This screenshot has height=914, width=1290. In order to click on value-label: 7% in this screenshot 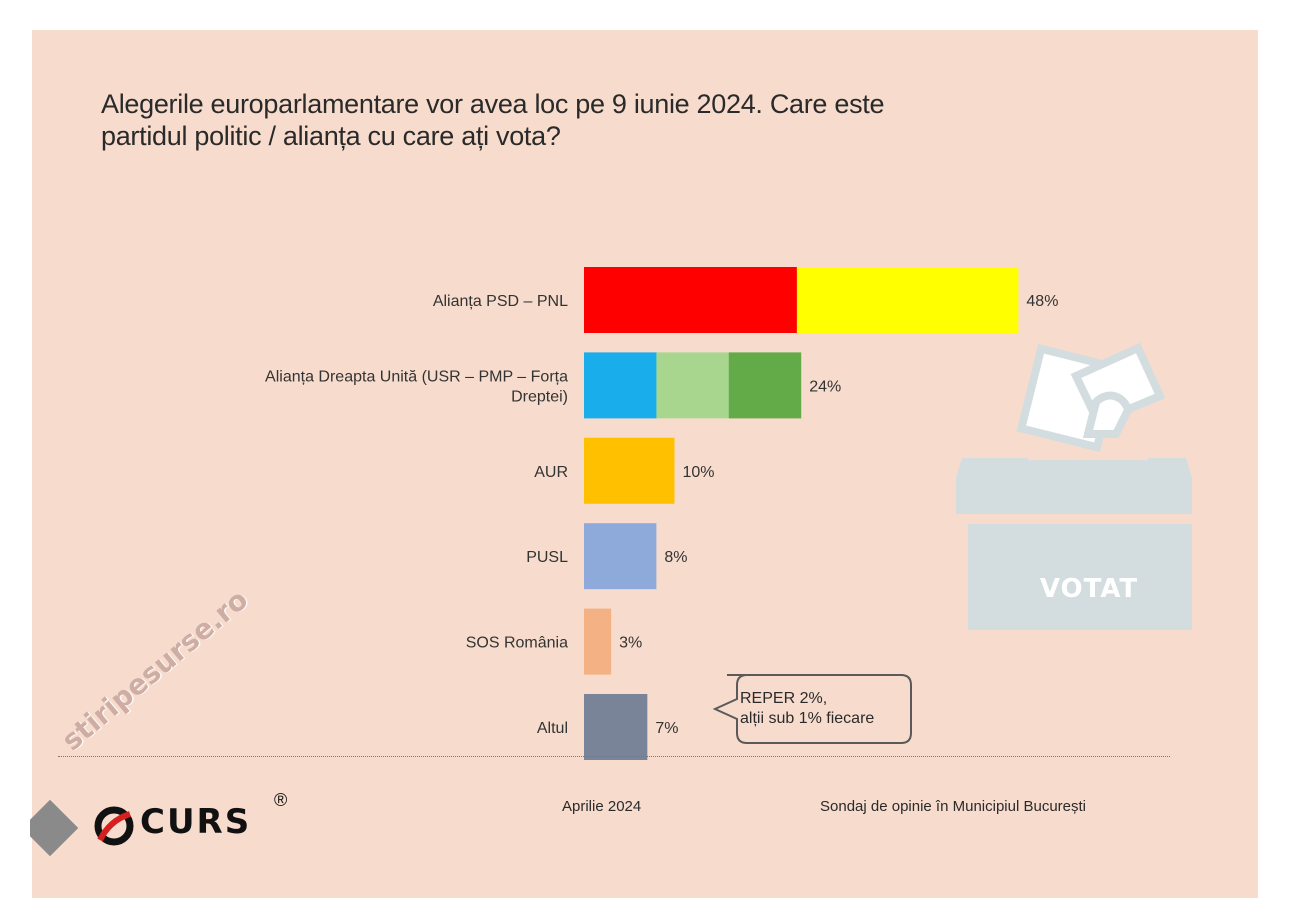, I will do `click(666, 728)`.